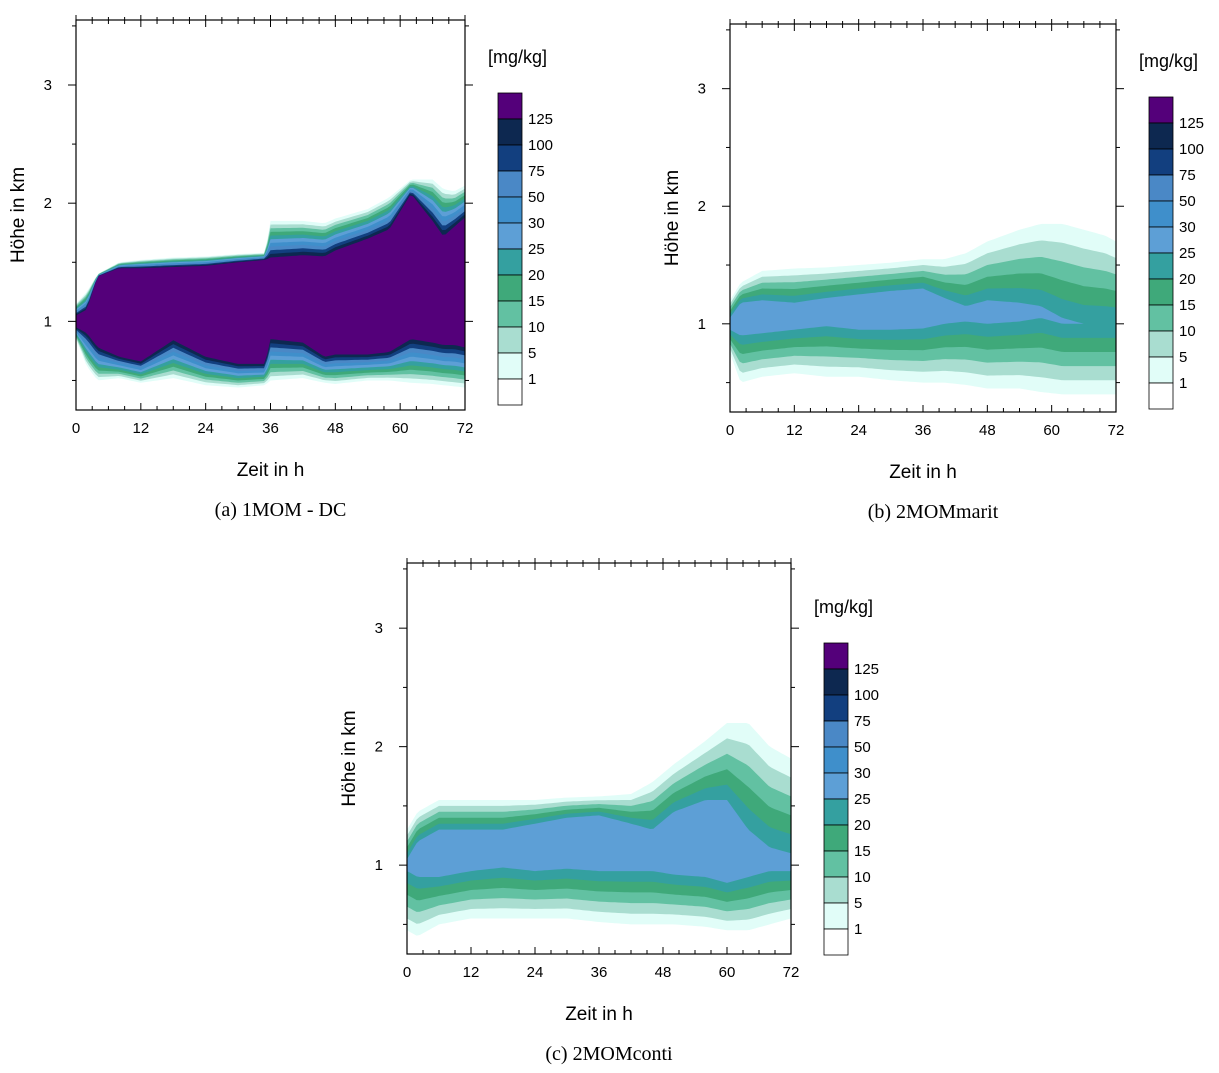  What do you see at coordinates (987, 430) in the screenshot?
I see `x-tick-label: 48` at bounding box center [987, 430].